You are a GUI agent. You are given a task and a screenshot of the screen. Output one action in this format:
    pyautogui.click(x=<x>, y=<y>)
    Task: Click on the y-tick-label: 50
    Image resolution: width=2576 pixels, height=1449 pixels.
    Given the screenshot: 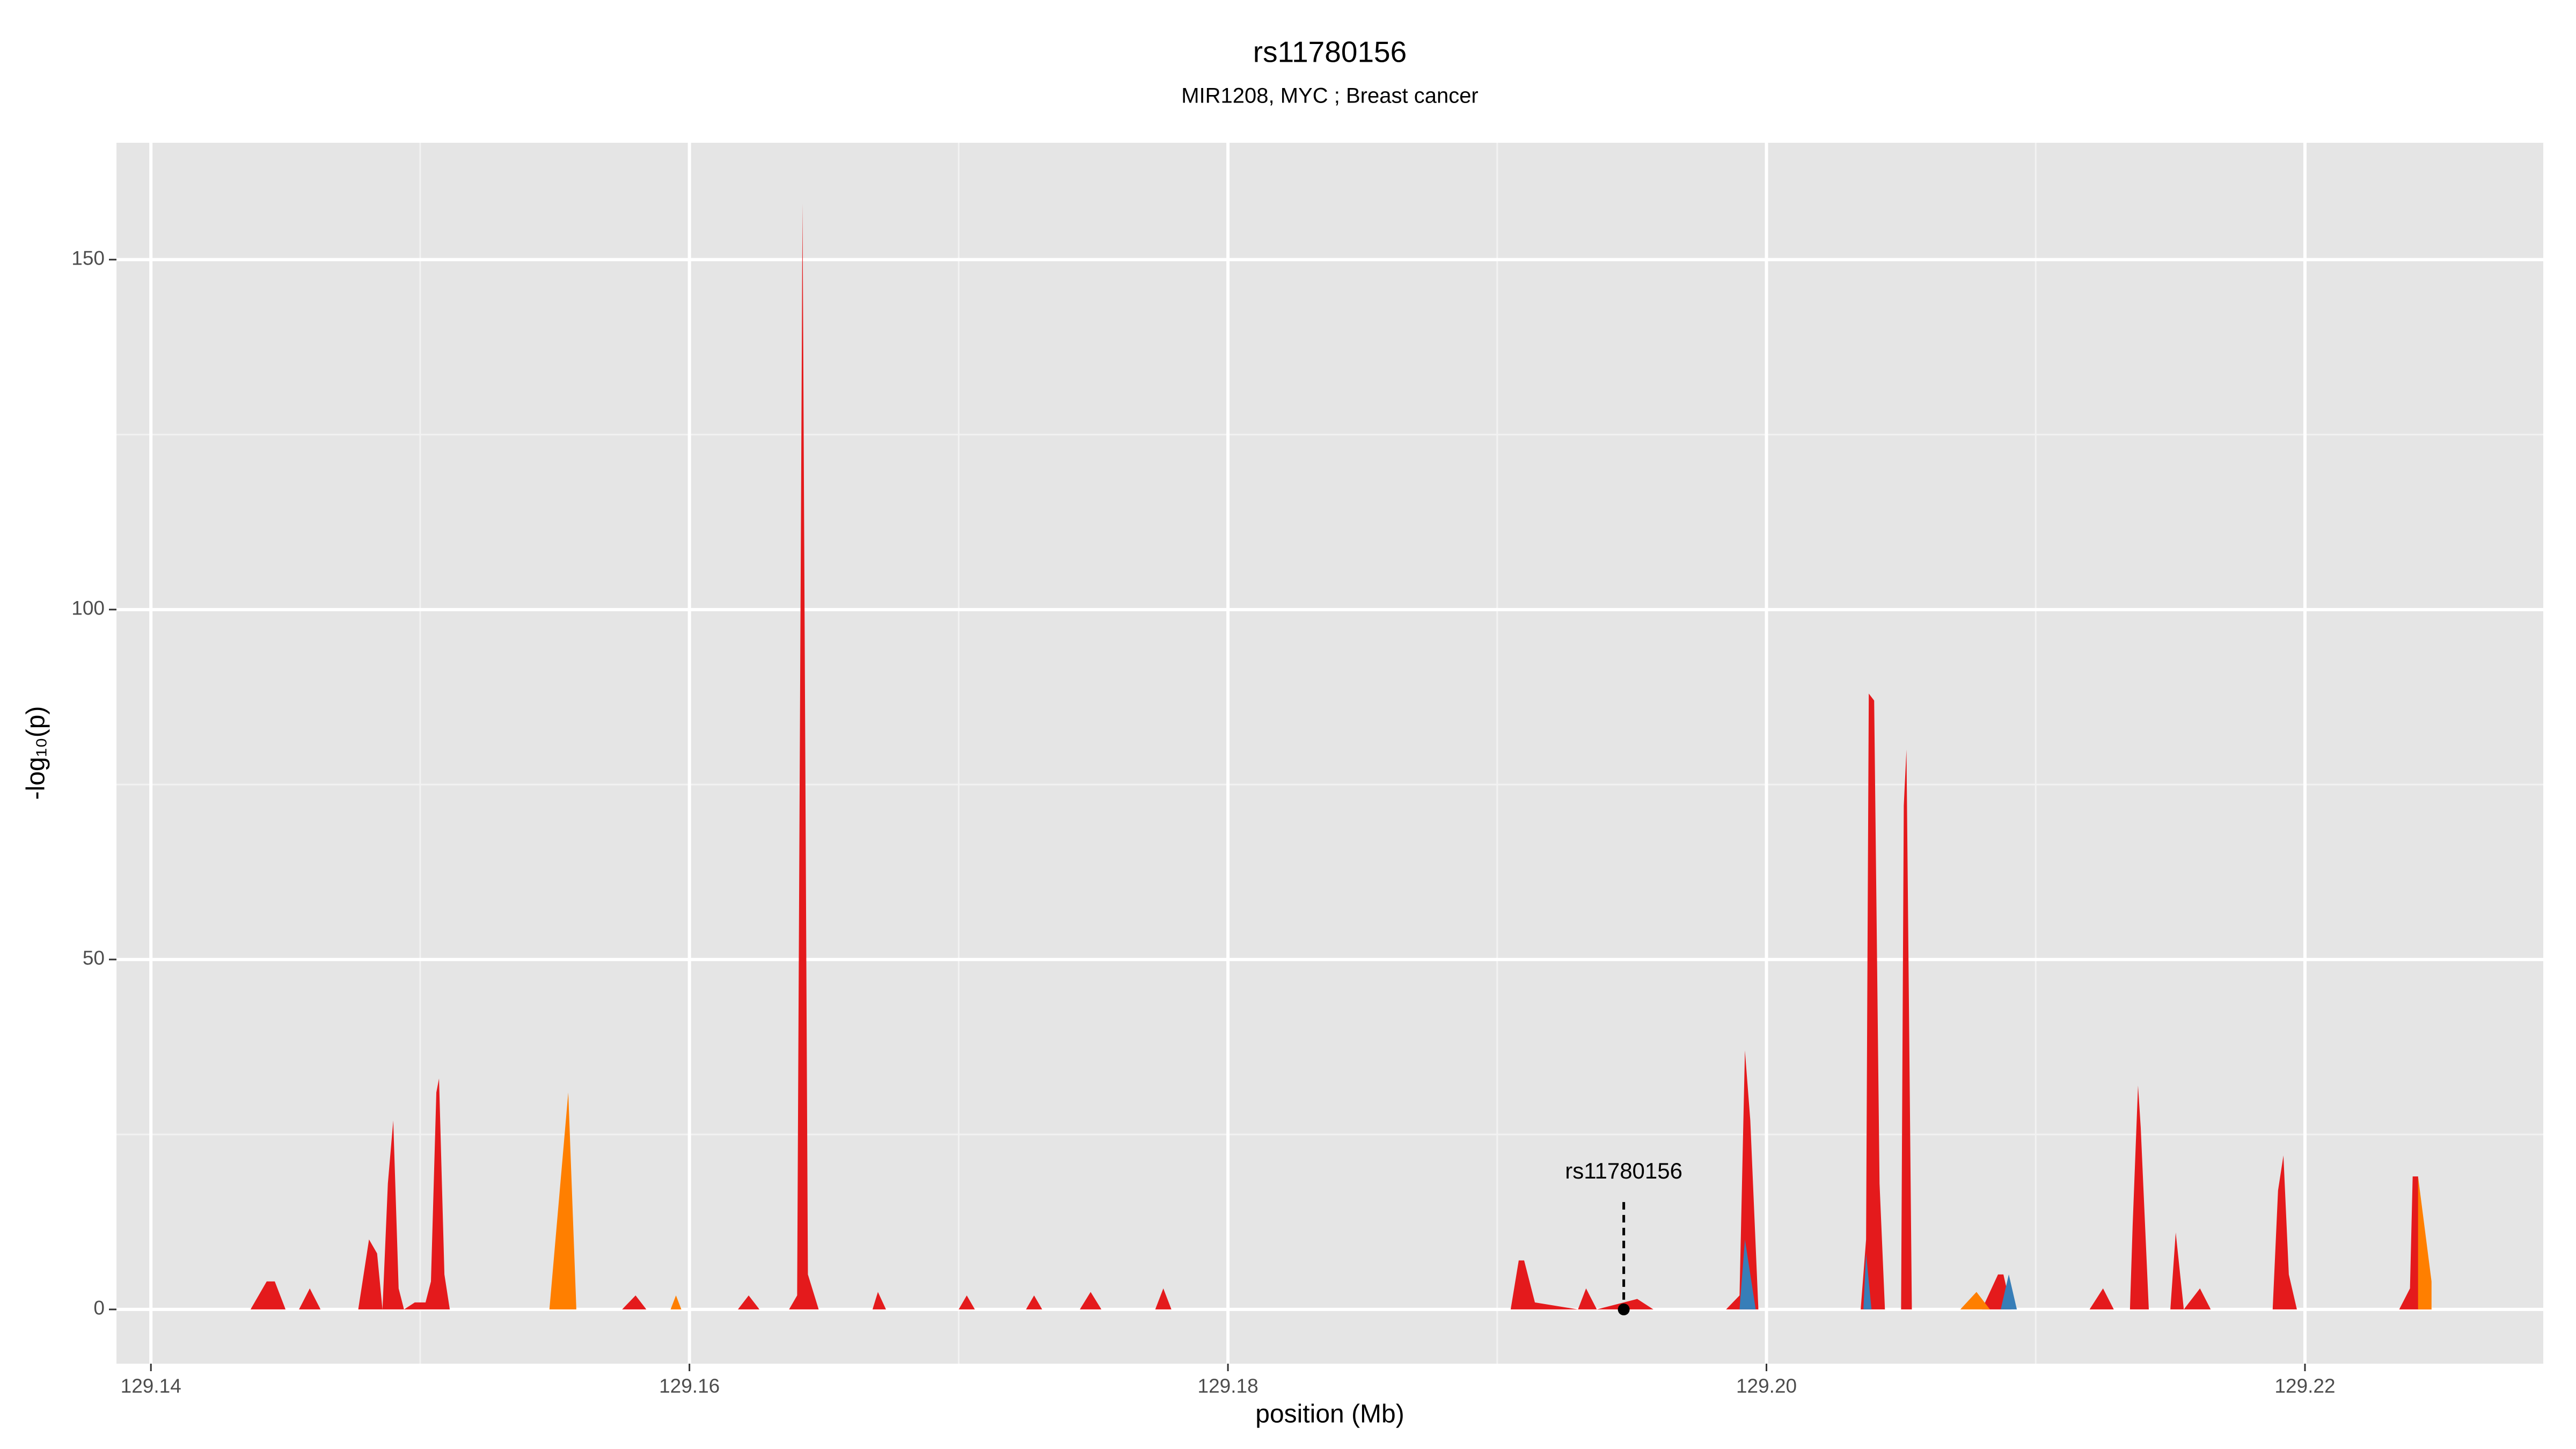 What is the action you would take?
    pyautogui.click(x=94, y=958)
    